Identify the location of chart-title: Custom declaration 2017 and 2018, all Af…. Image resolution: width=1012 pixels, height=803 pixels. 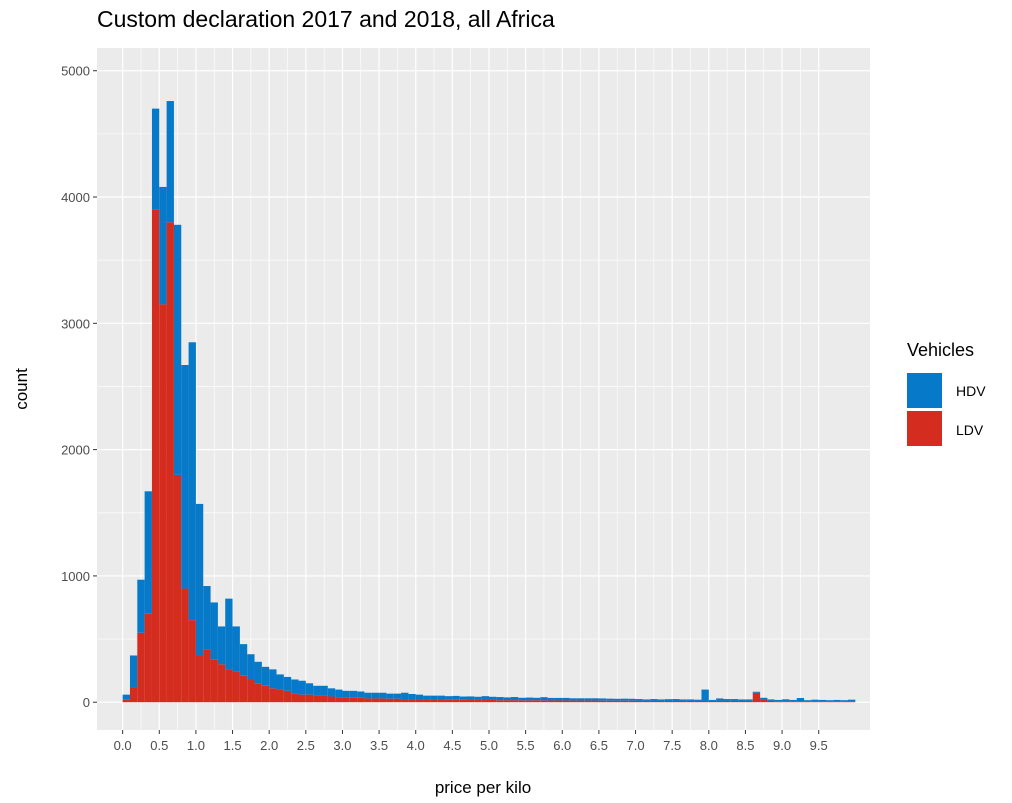
(326, 19).